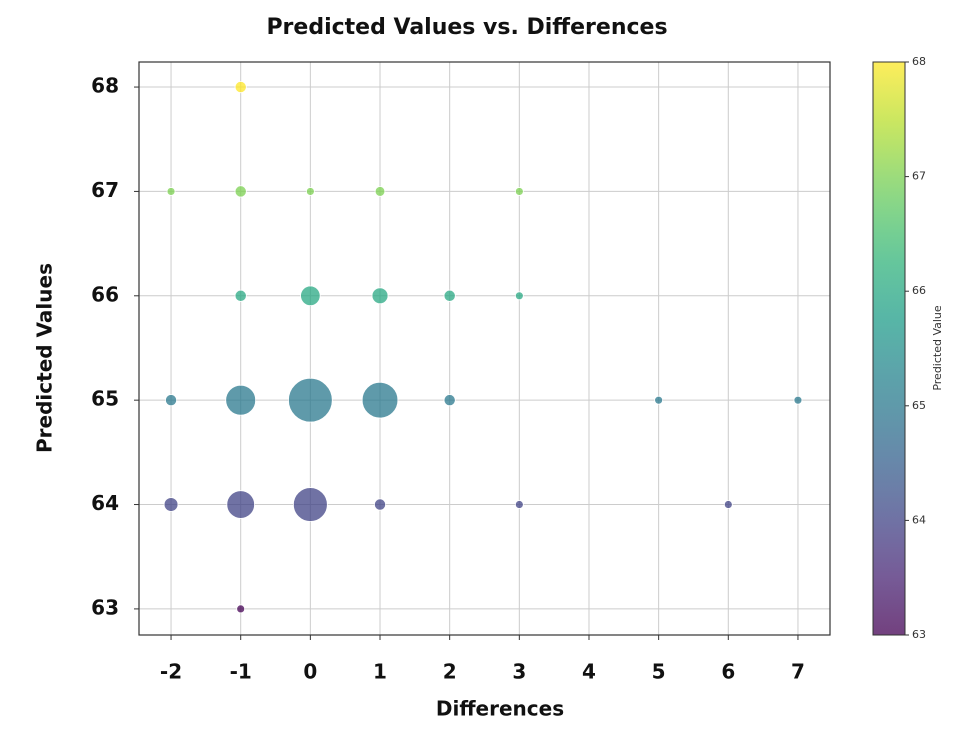  I want to click on y-tick-label: 67, so click(105, 190).